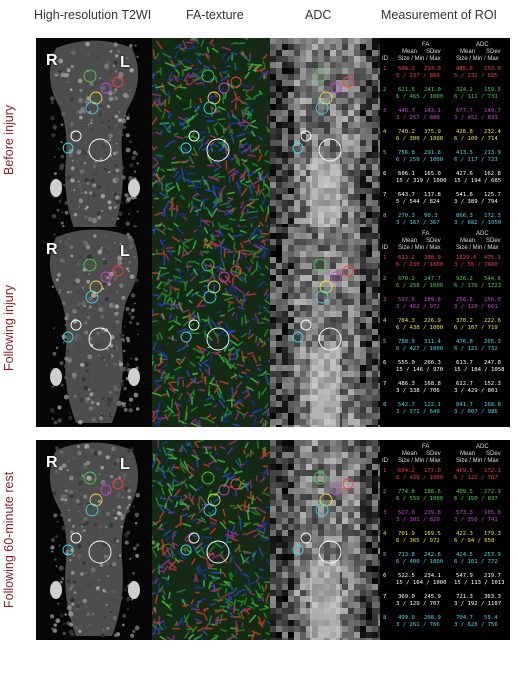  I want to click on adc-size-min-max: 6 / 109 / 714, so click(476, 139).